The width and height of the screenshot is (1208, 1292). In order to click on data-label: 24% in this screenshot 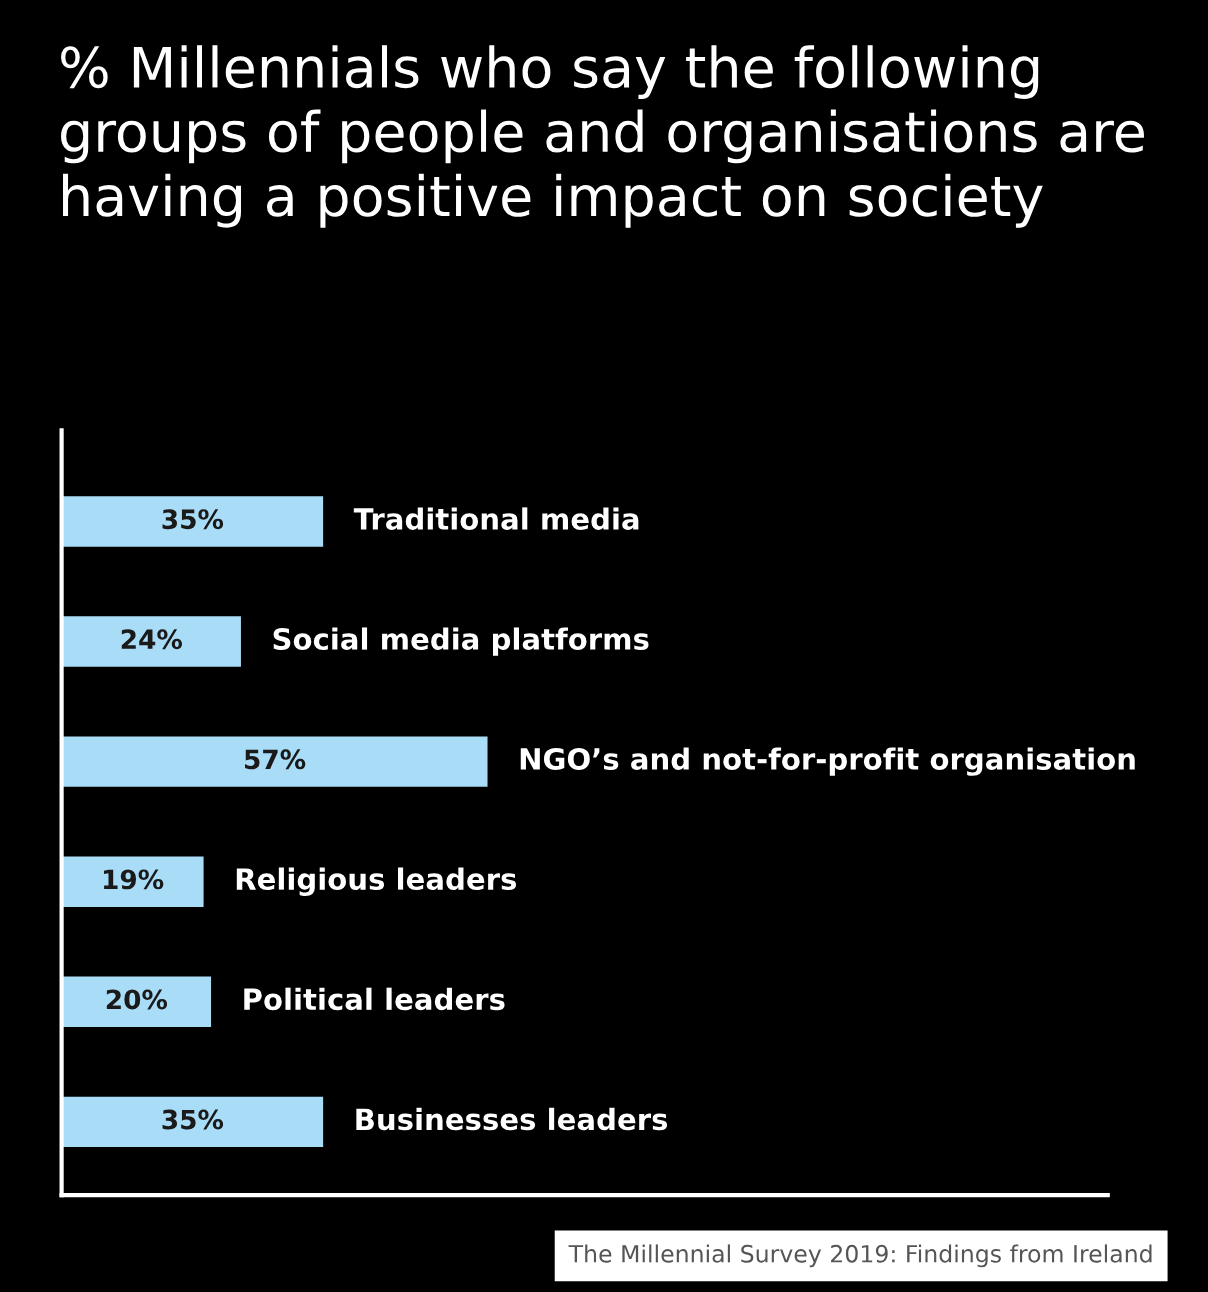, I will do `click(152, 639)`.